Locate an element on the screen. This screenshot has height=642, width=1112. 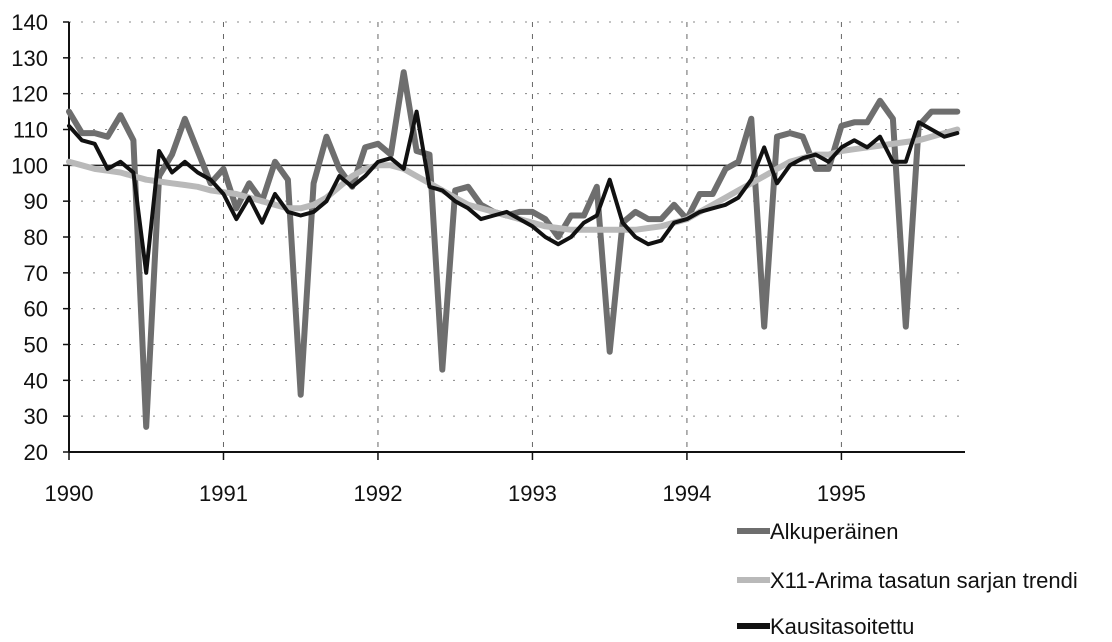
legend-label-seasonally-adjusted: Kausitasoitettu is located at coordinates (842, 626).